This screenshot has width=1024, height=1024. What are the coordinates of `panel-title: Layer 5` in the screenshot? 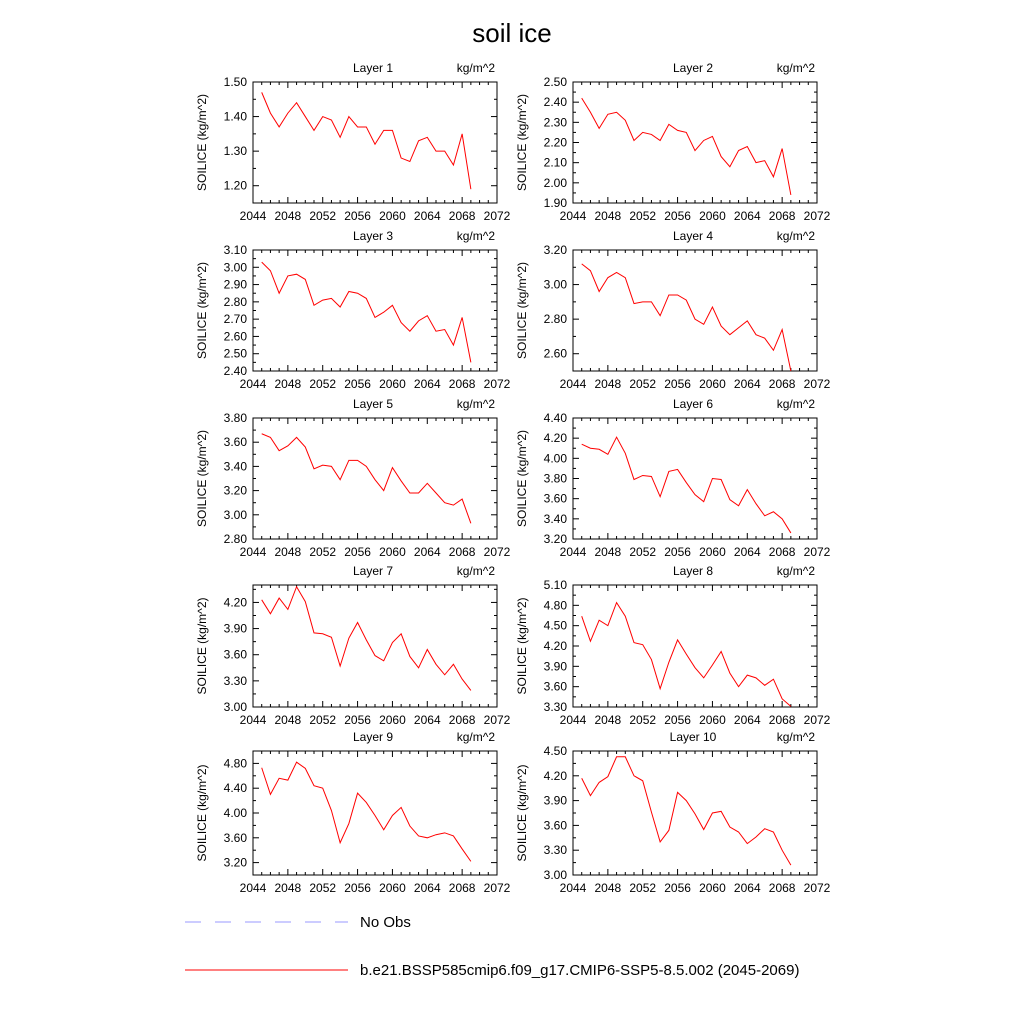 It's located at (373, 404).